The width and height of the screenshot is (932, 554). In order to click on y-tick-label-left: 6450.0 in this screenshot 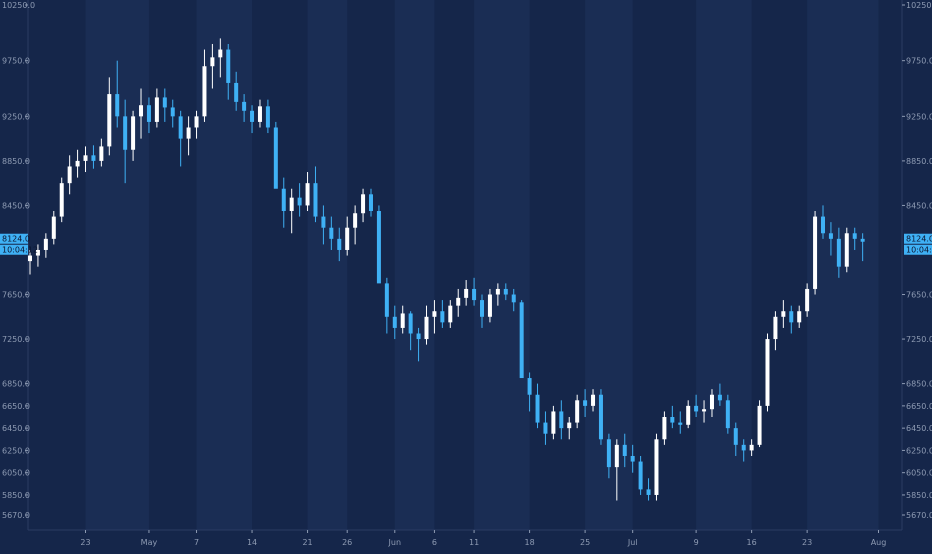, I will do `click(16, 428)`.